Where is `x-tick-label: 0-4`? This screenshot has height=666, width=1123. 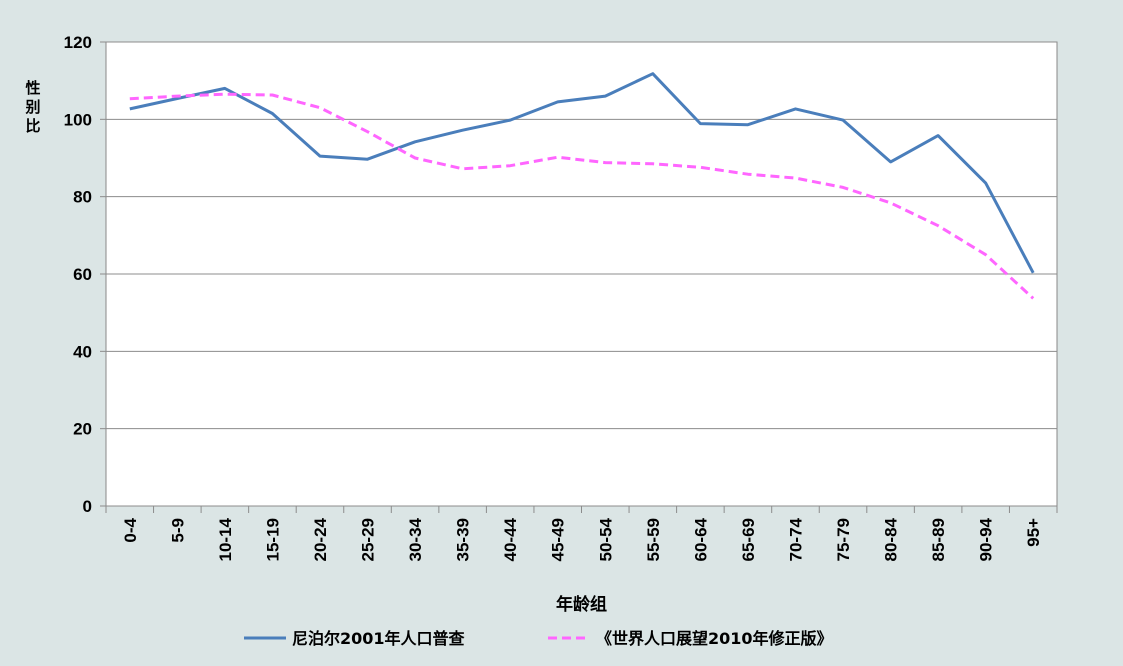
x-tick-label: 0-4 is located at coordinates (130, 529).